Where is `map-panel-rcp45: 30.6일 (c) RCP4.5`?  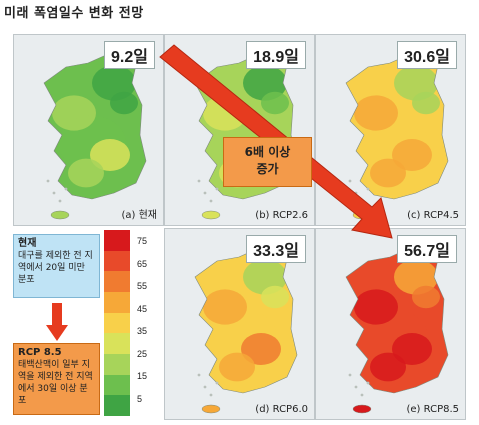
map-panel-rcp45: 30.6일 (c) RCP4.5 is located at coordinates (390, 130).